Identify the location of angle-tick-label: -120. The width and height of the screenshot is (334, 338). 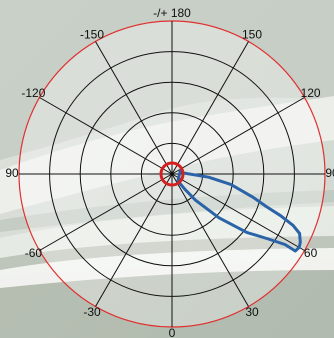
(33, 93).